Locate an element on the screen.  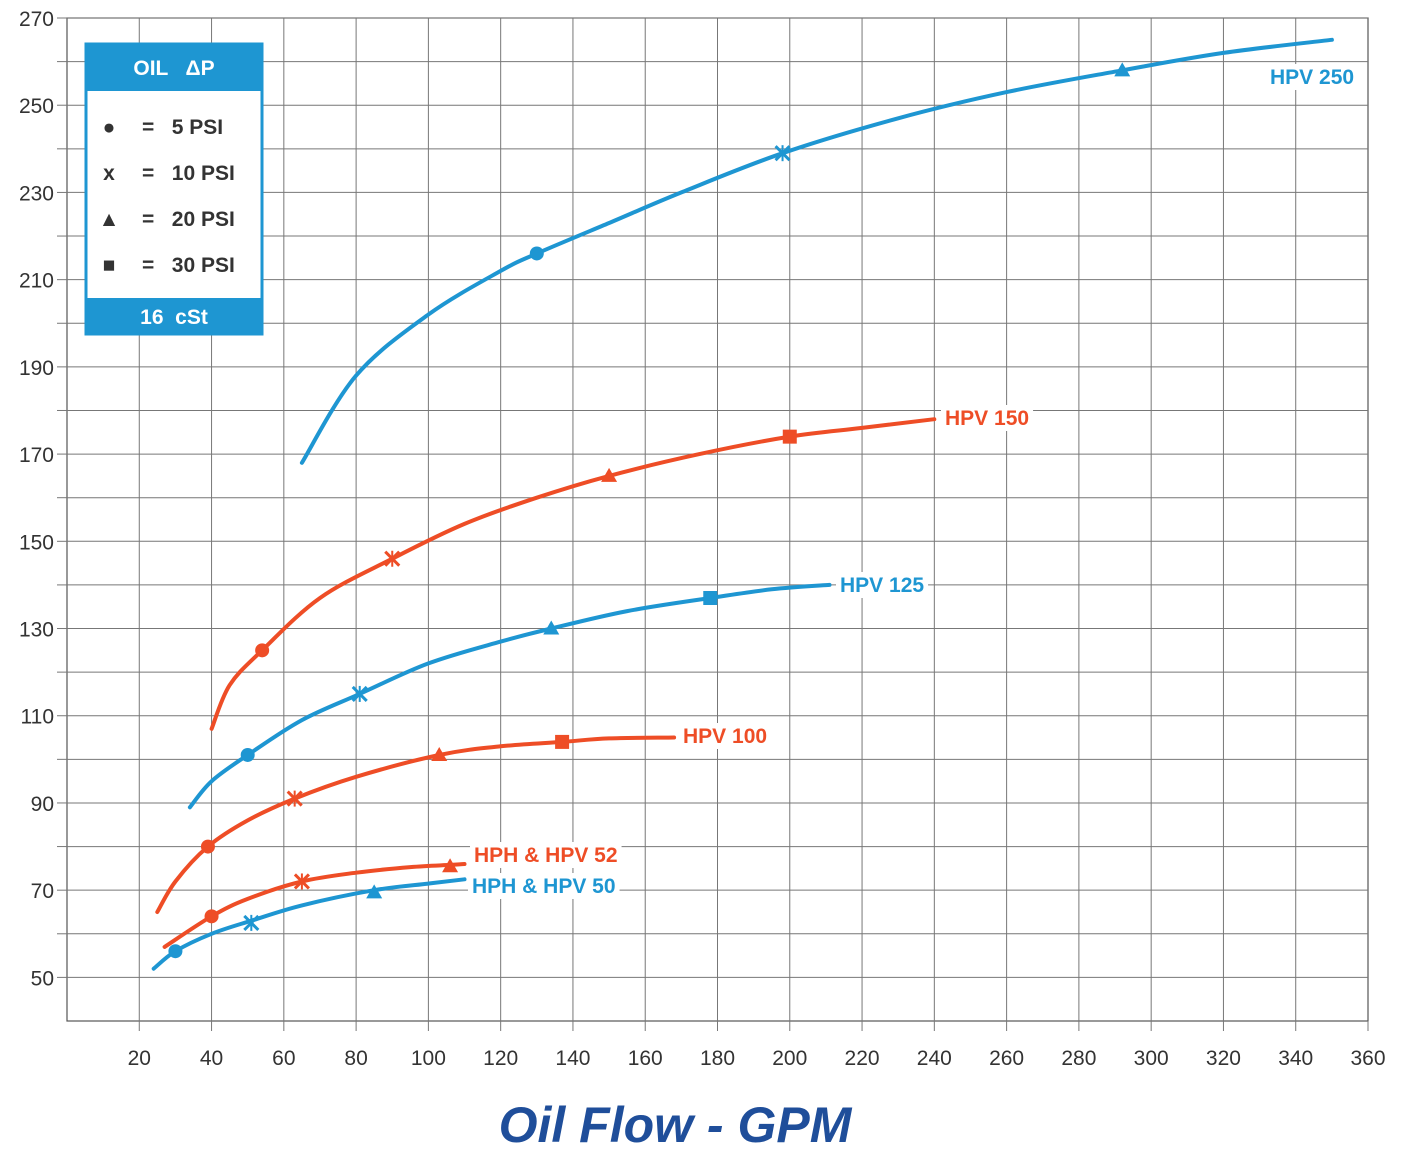
series-label: HPV 125 is located at coordinates (882, 585).